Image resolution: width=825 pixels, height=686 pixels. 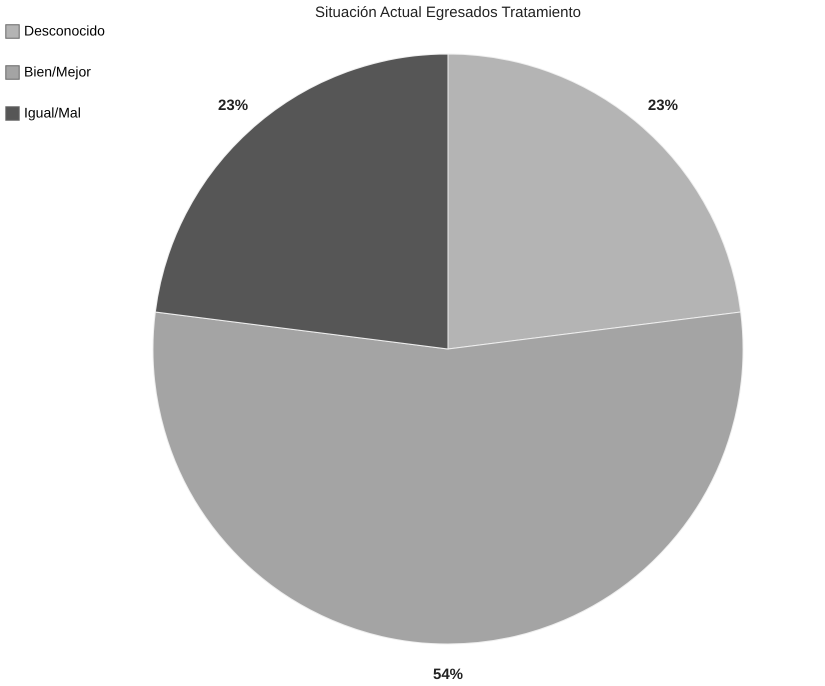 What do you see at coordinates (448, 674) in the screenshot?
I see `data-label: 54%` at bounding box center [448, 674].